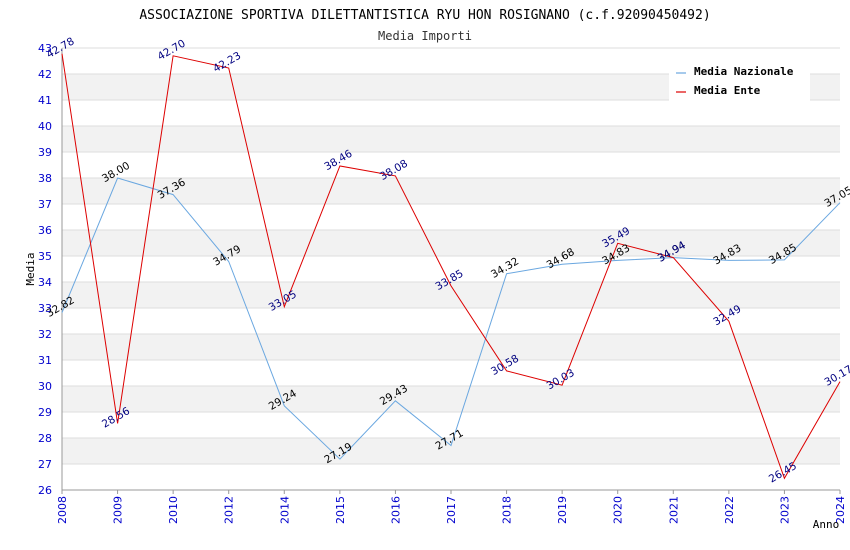 Image resolution: width=850 pixels, height=550 pixels. Describe the element at coordinates (45, 256) in the screenshot. I see `y-tick-label: 35` at that location.